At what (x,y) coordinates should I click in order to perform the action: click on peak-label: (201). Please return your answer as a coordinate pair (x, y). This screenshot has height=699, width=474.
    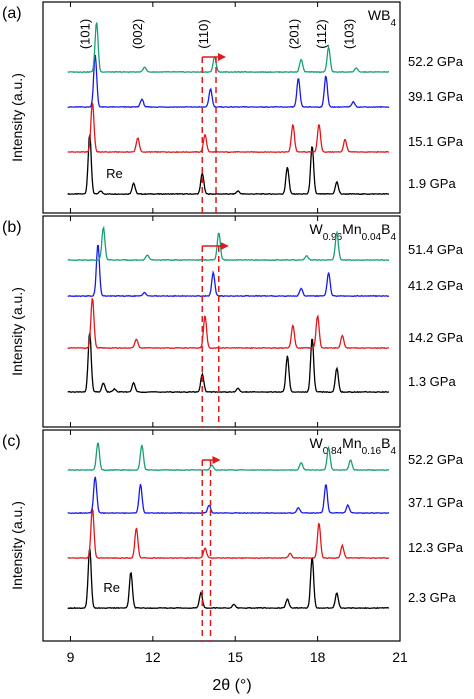
    Looking at the image, I should click on (293, 34).